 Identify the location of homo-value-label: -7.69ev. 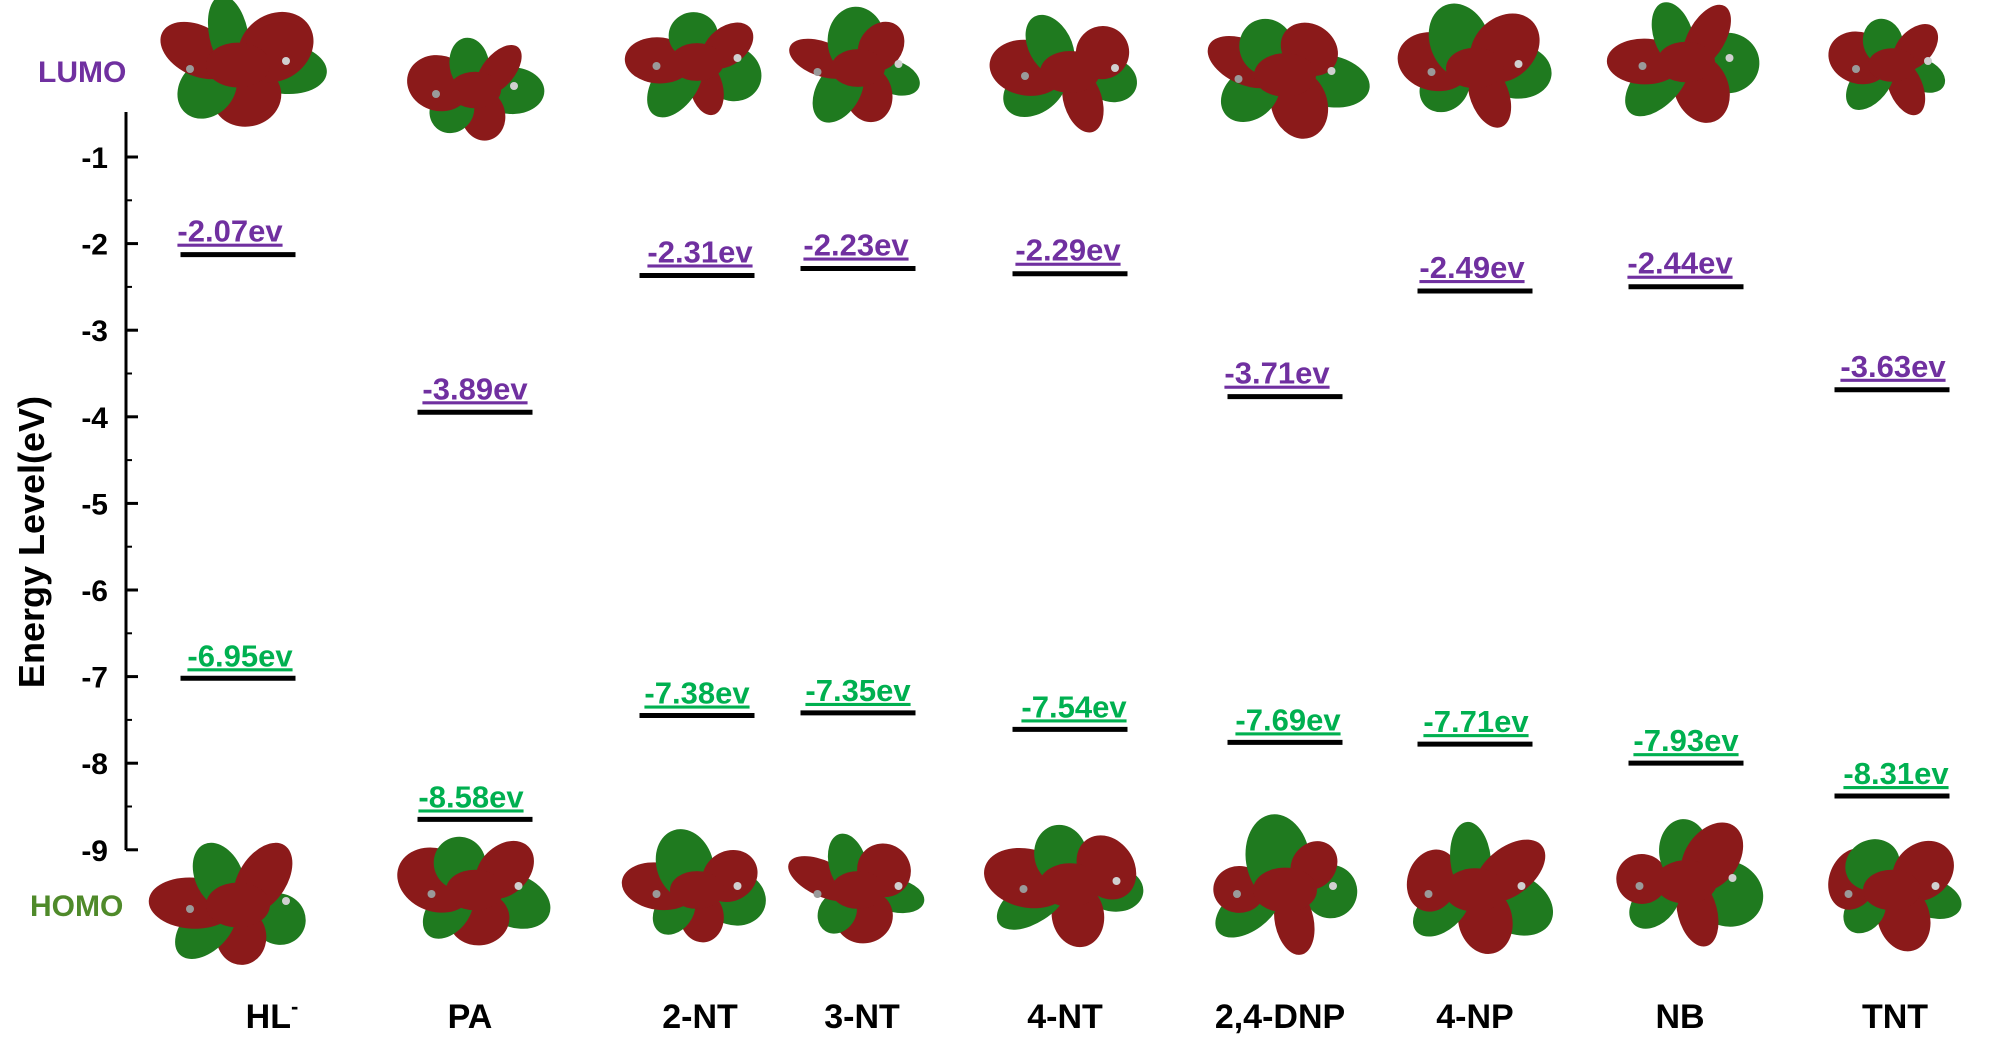
(1288, 719).